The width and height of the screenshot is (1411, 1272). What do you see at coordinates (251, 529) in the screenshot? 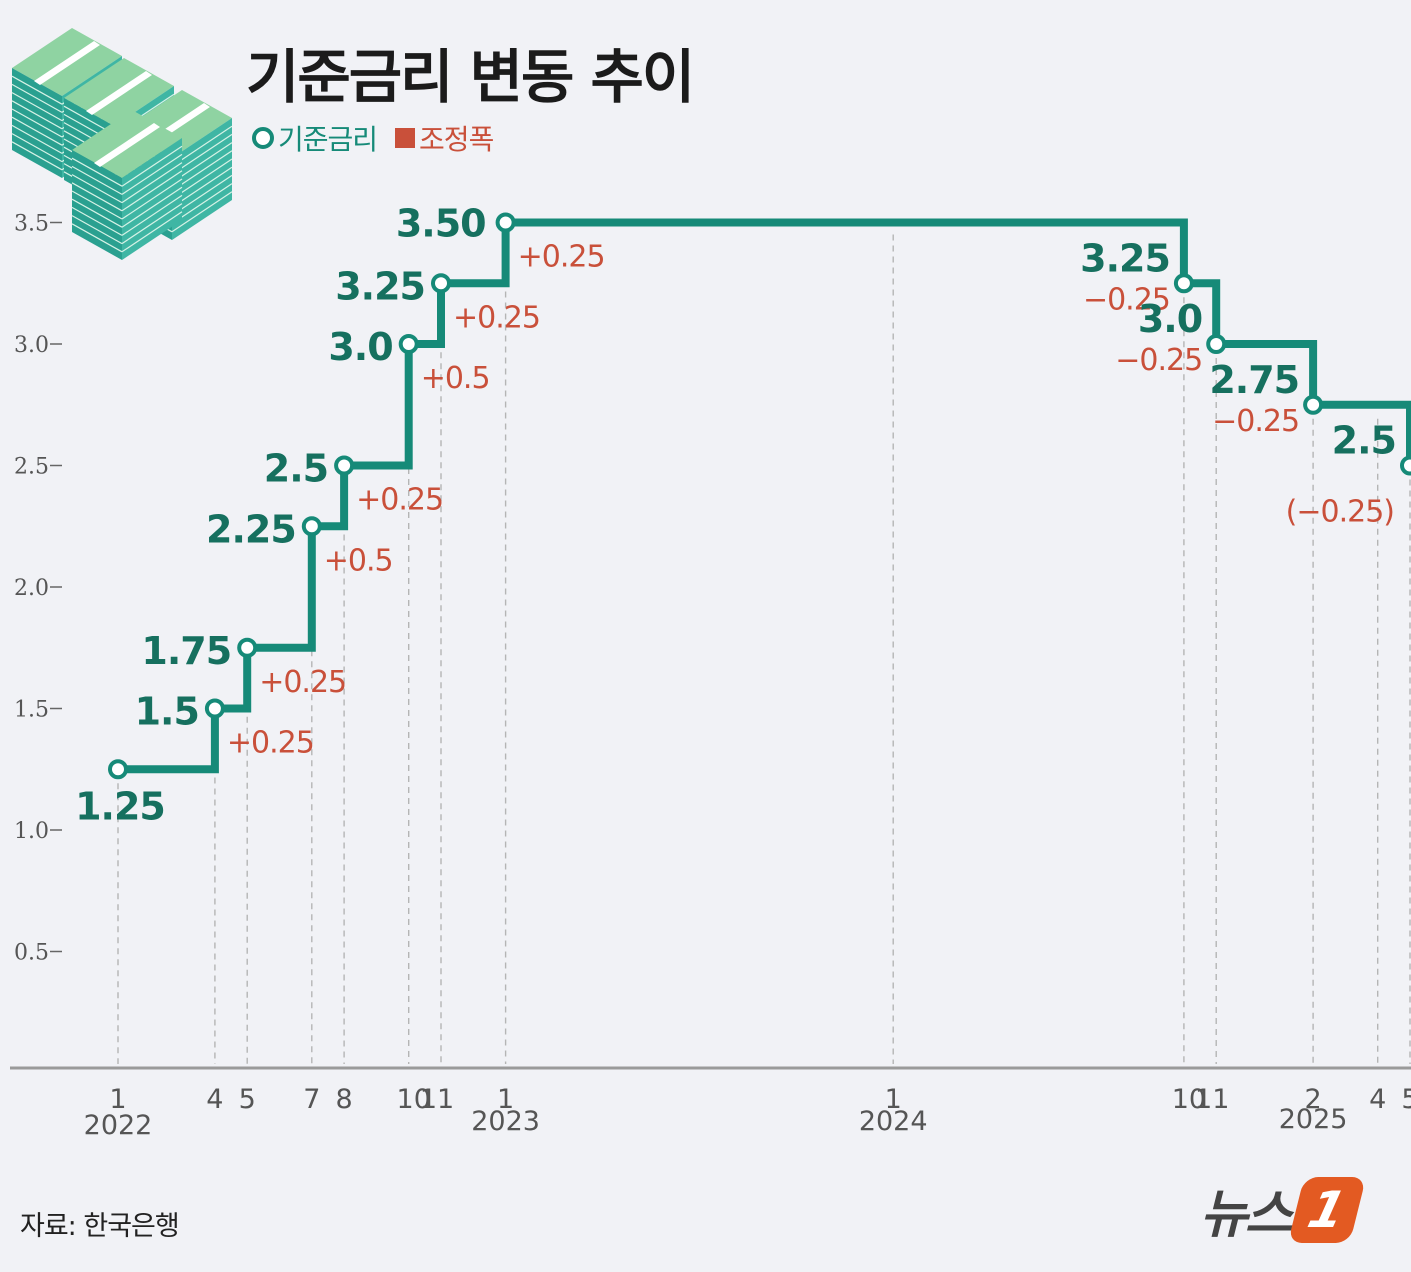
I see `rate-value-label: 2.25` at bounding box center [251, 529].